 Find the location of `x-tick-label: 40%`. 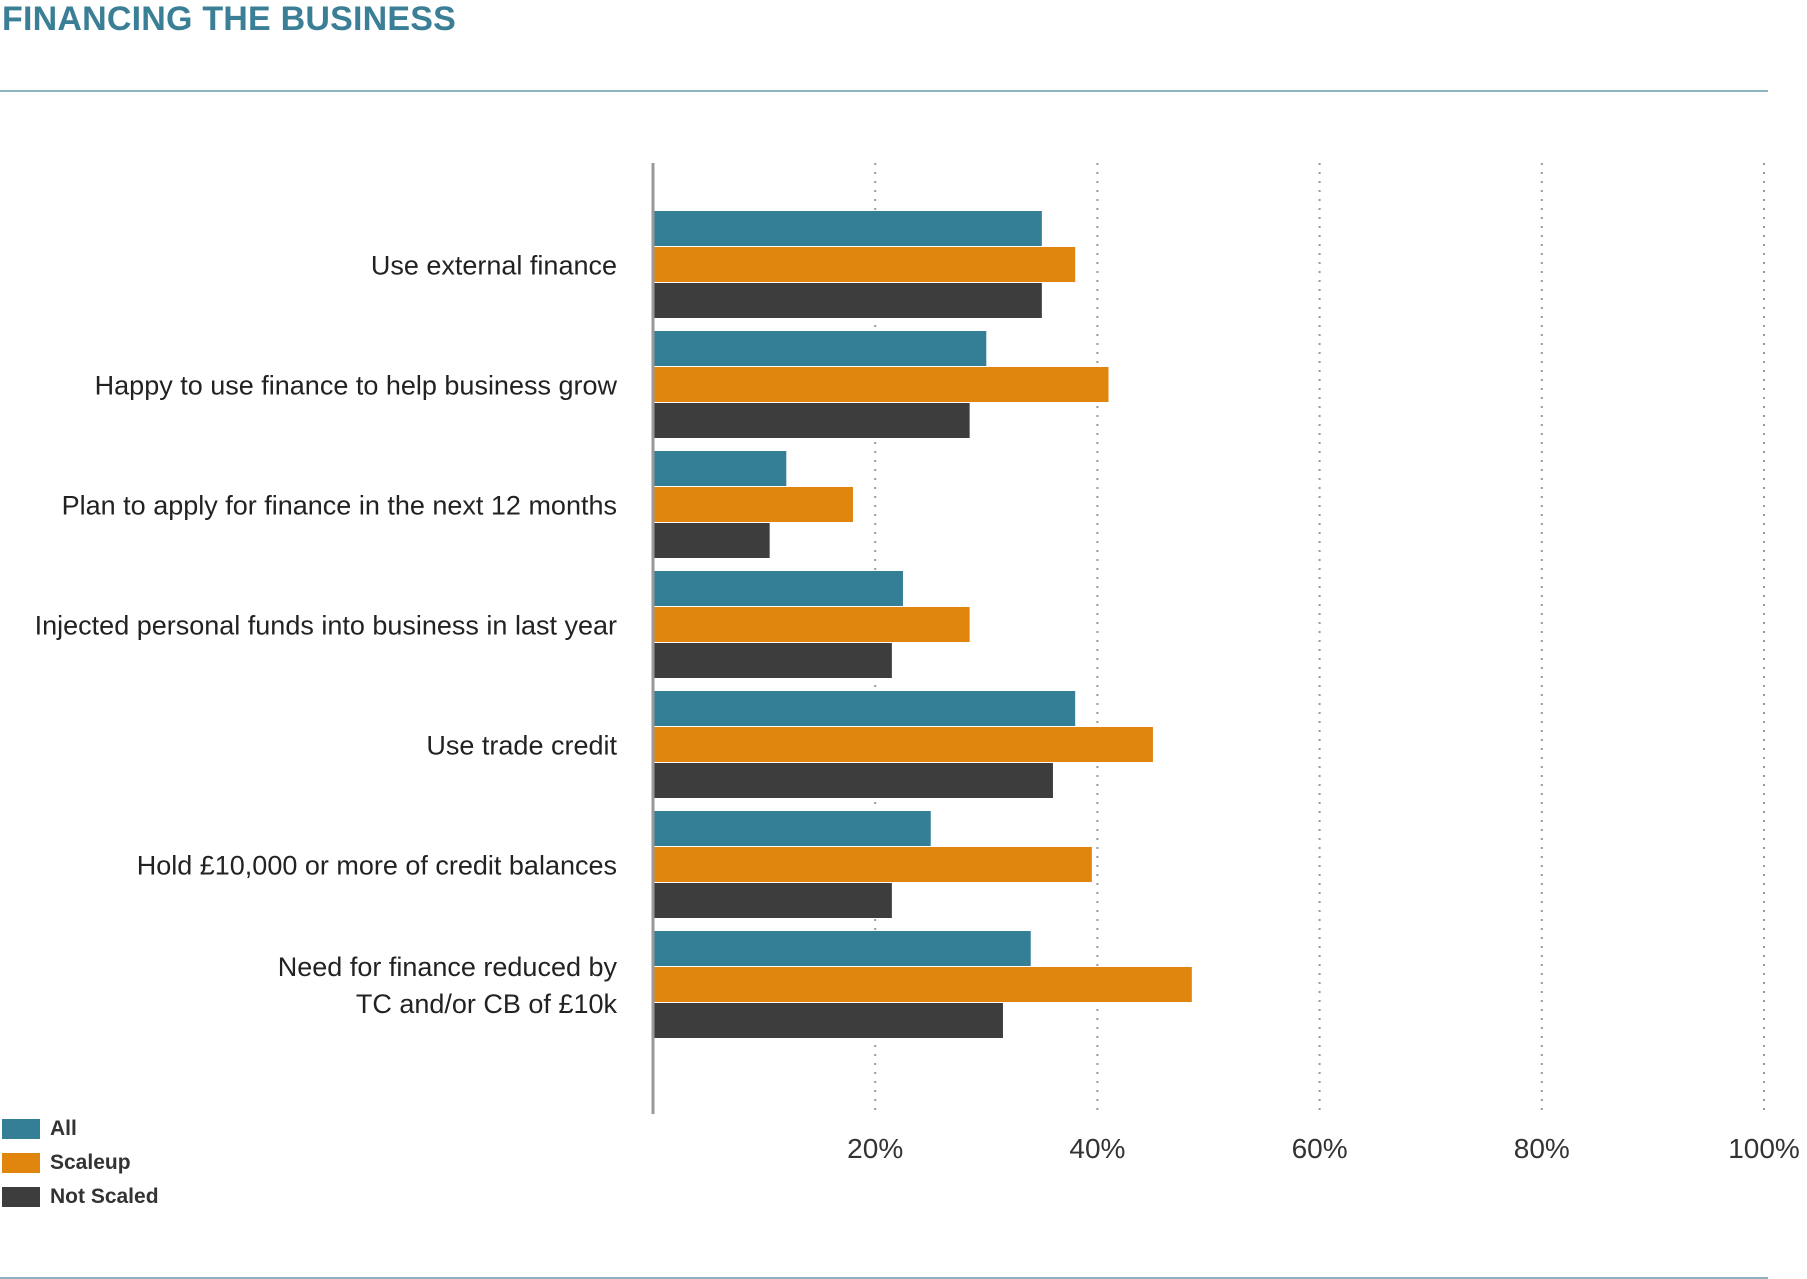

x-tick-label: 40% is located at coordinates (1097, 1148).